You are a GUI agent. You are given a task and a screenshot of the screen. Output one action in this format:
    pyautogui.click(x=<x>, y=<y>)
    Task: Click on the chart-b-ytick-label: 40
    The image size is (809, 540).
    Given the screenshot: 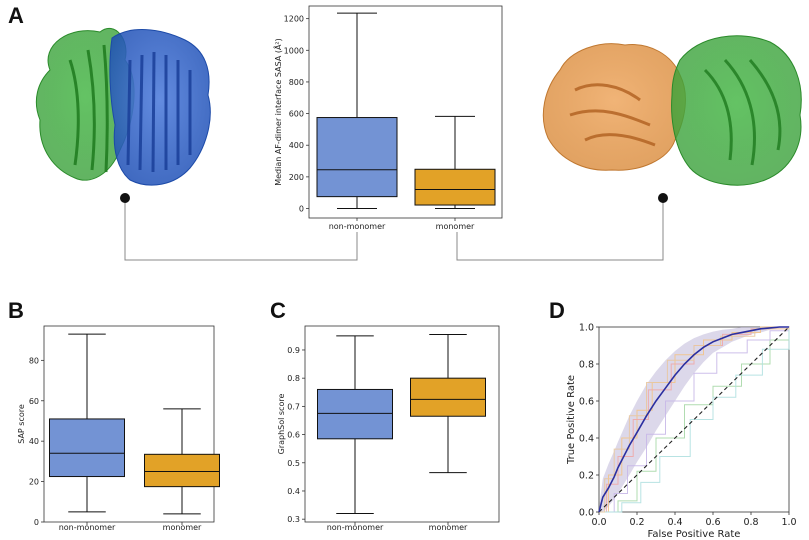 What is the action you would take?
    pyautogui.click(x=34, y=441)
    